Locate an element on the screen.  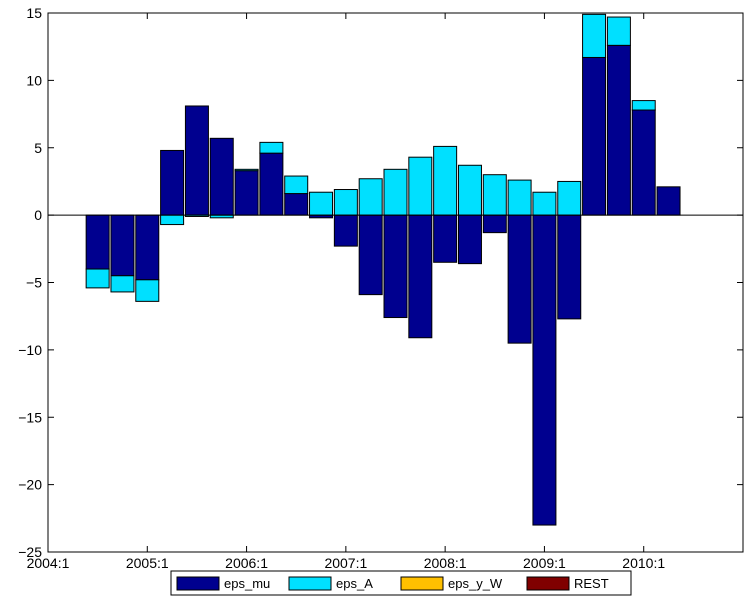
legend-label-eps-mu: eps_mu is located at coordinates (247, 583).